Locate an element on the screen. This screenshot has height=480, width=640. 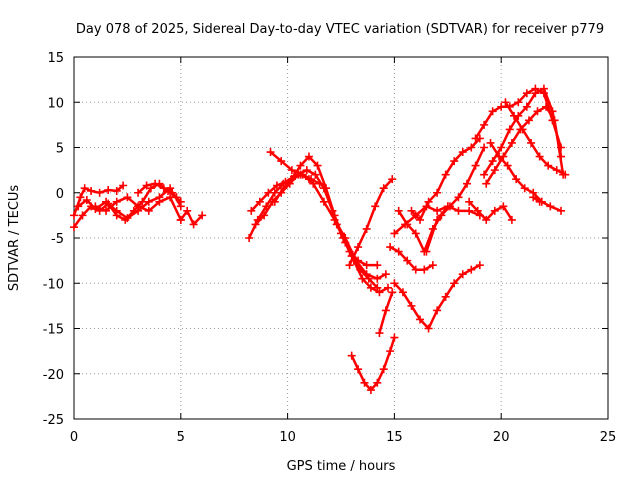
y-tick-label: 15 is located at coordinates (55, 58).